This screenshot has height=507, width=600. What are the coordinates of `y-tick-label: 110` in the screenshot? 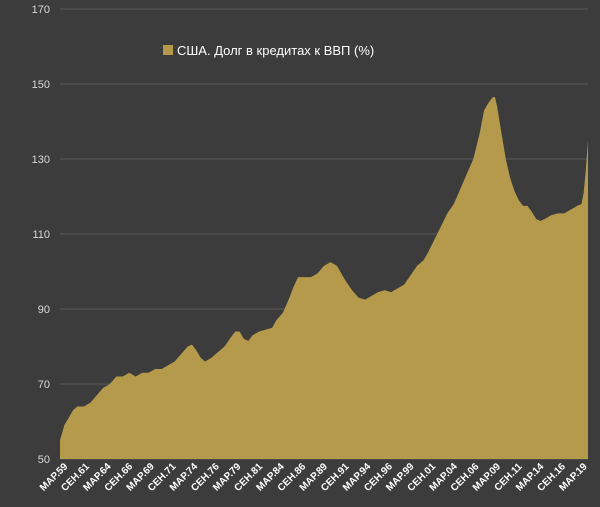 It's located at (41, 235).